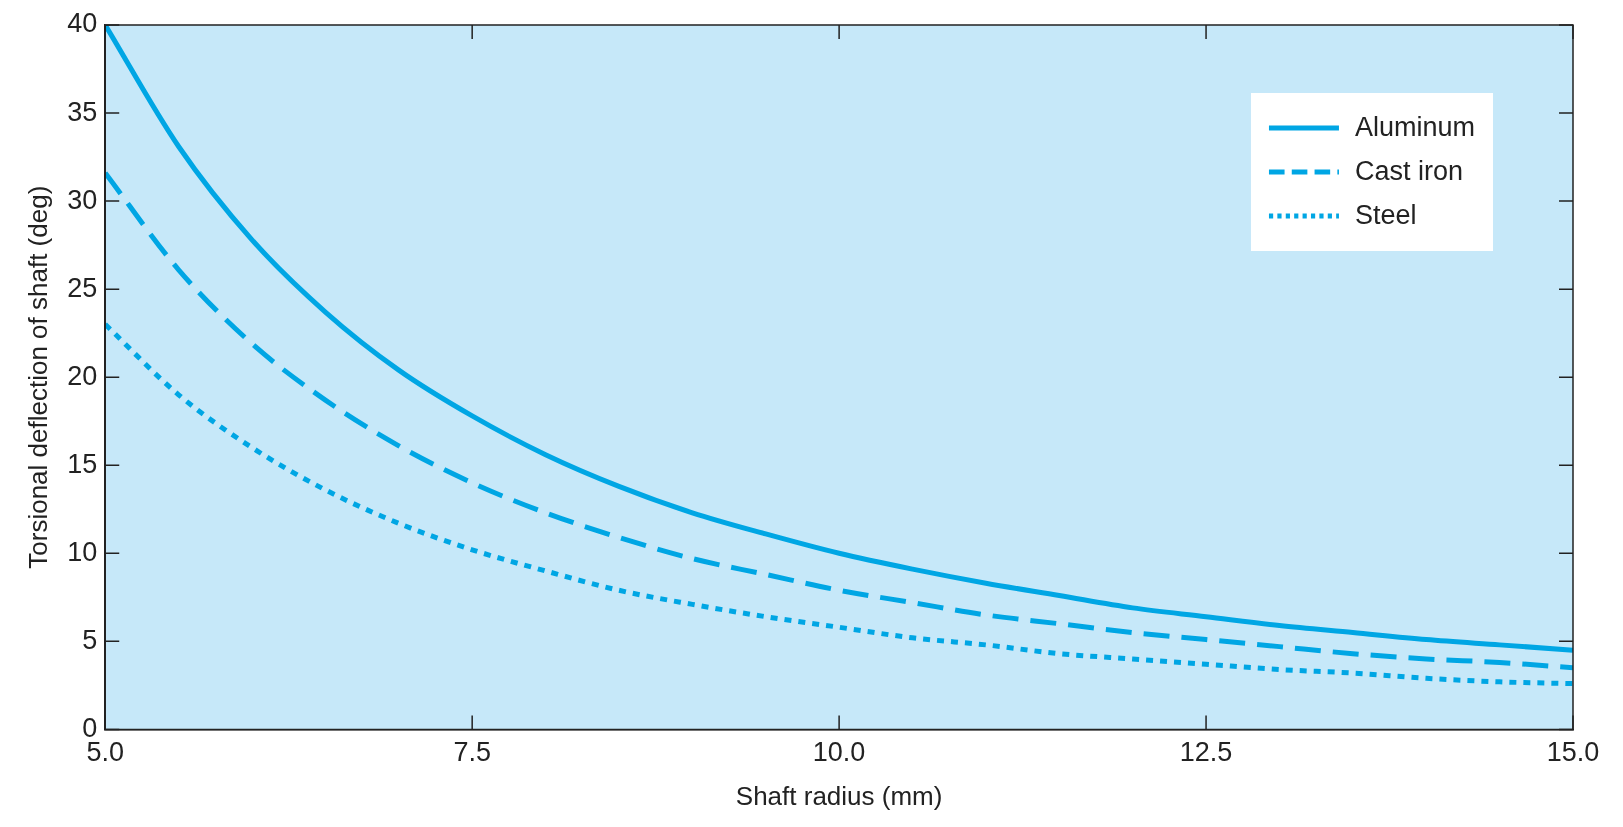  Describe the element at coordinates (82, 111) in the screenshot. I see `y-tick-label: 35` at that location.